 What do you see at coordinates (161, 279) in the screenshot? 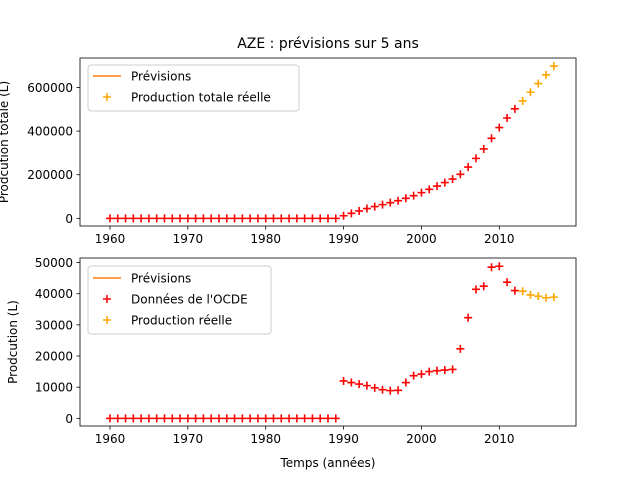
I see `bottom-legend-forecast-label: Prévisions` at bounding box center [161, 279].